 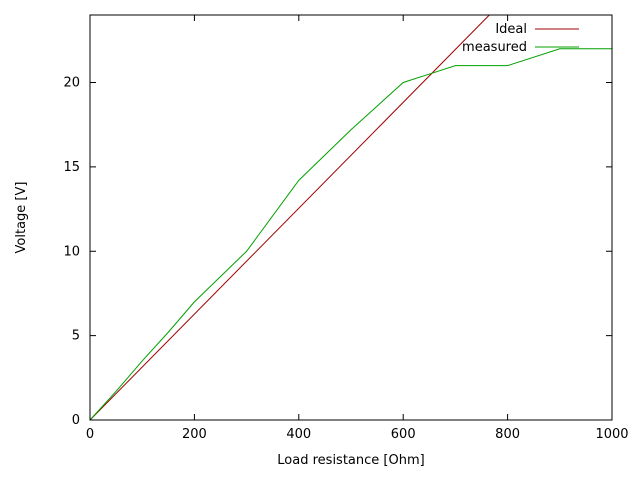 I want to click on y-axis-label: Voltage [V], so click(x=21, y=218).